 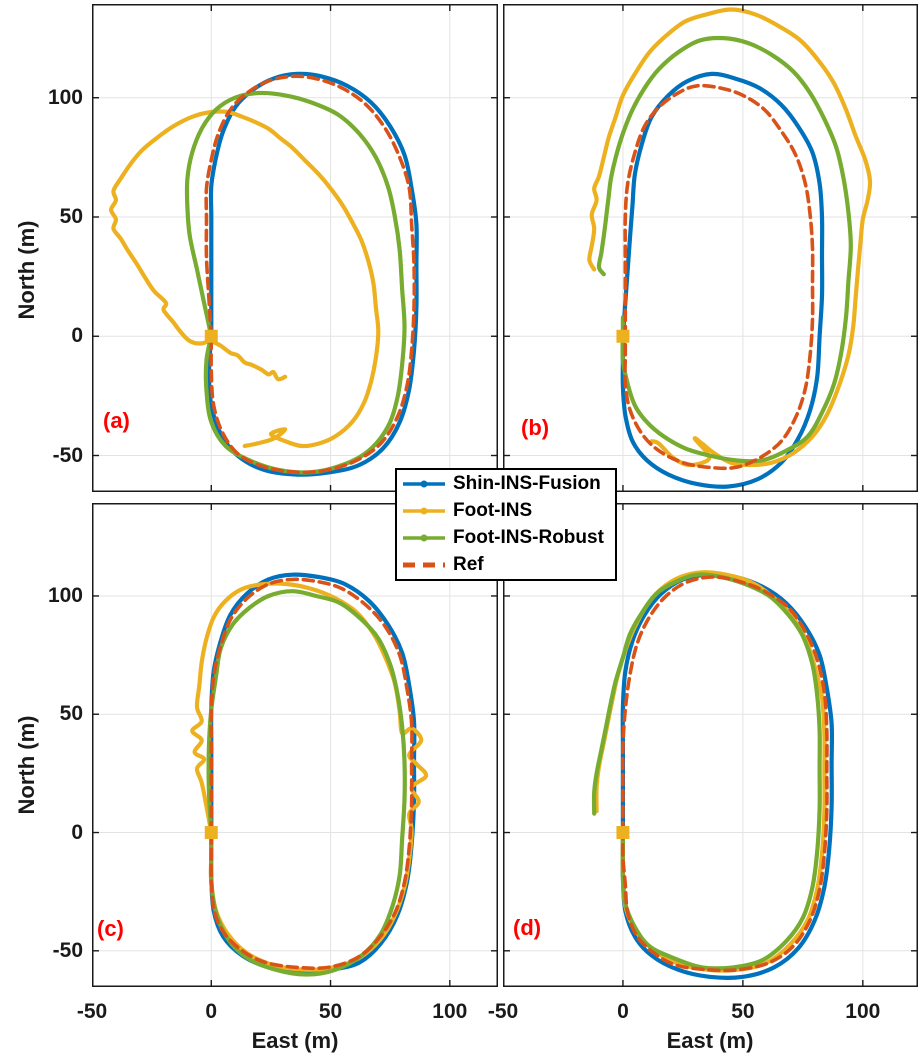 What do you see at coordinates (424, 565) in the screenshot?
I see `legend-line-sample-ref` at bounding box center [424, 565].